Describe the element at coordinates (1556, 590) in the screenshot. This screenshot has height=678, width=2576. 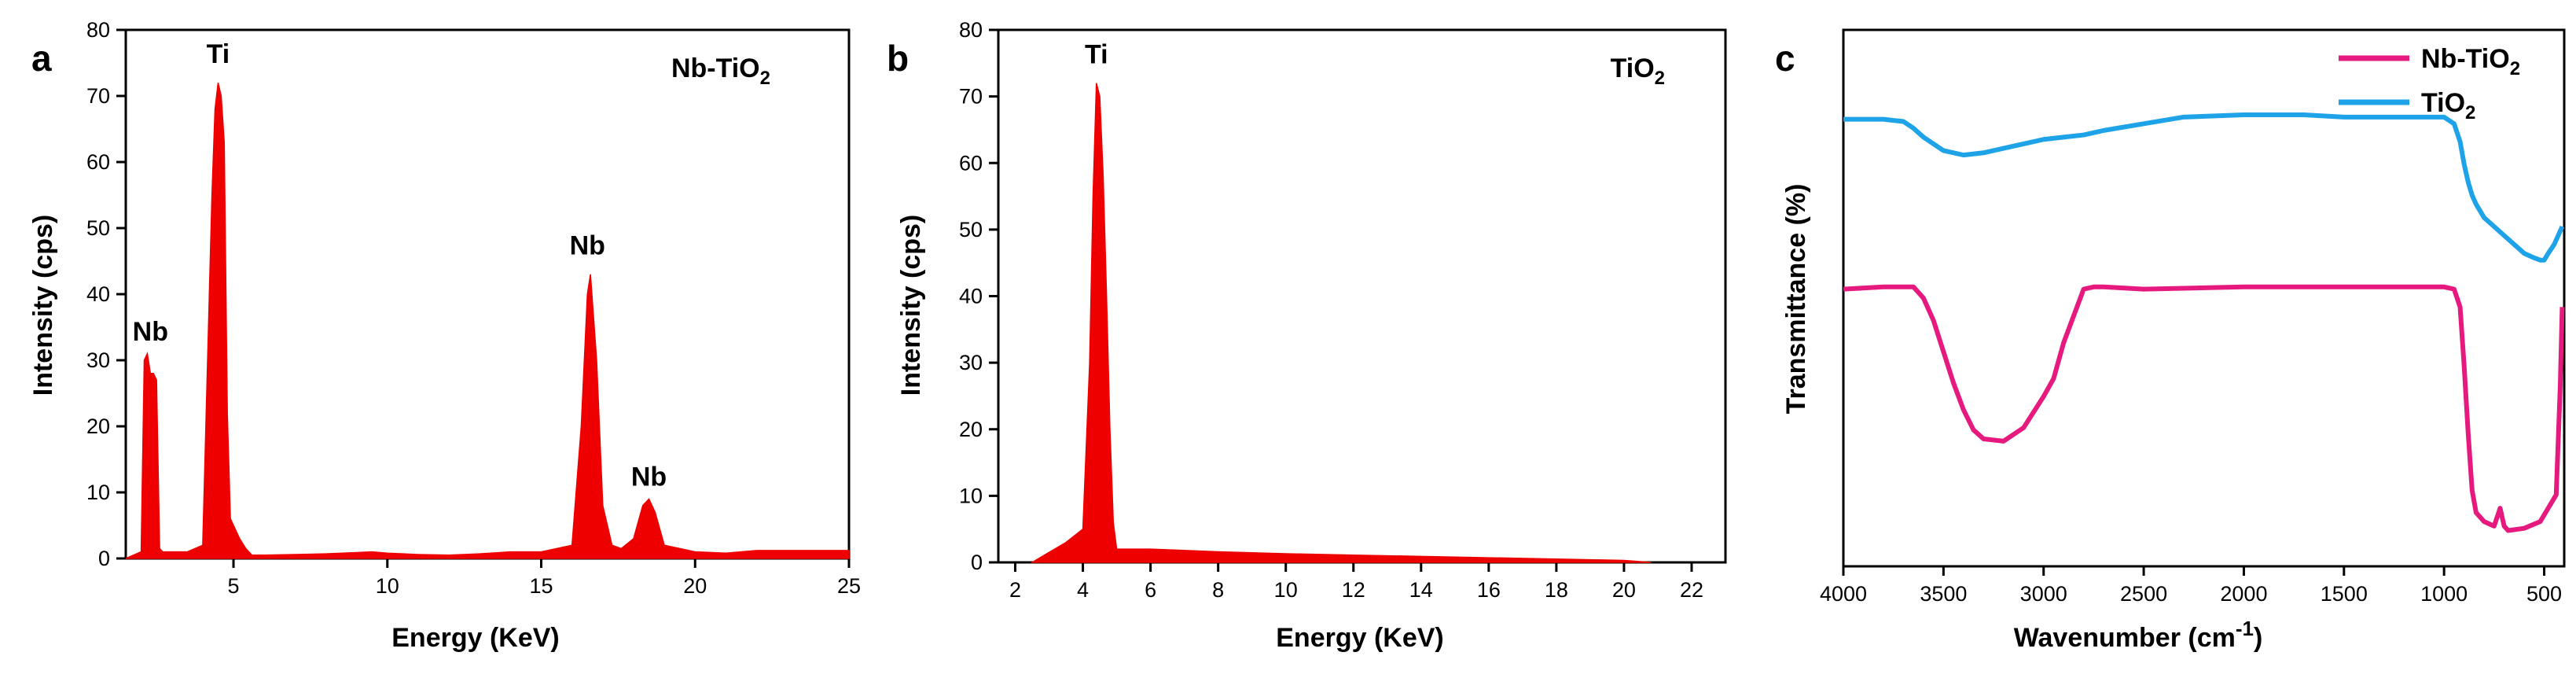
I see `panel-b-x-tick-label: 18` at that location.